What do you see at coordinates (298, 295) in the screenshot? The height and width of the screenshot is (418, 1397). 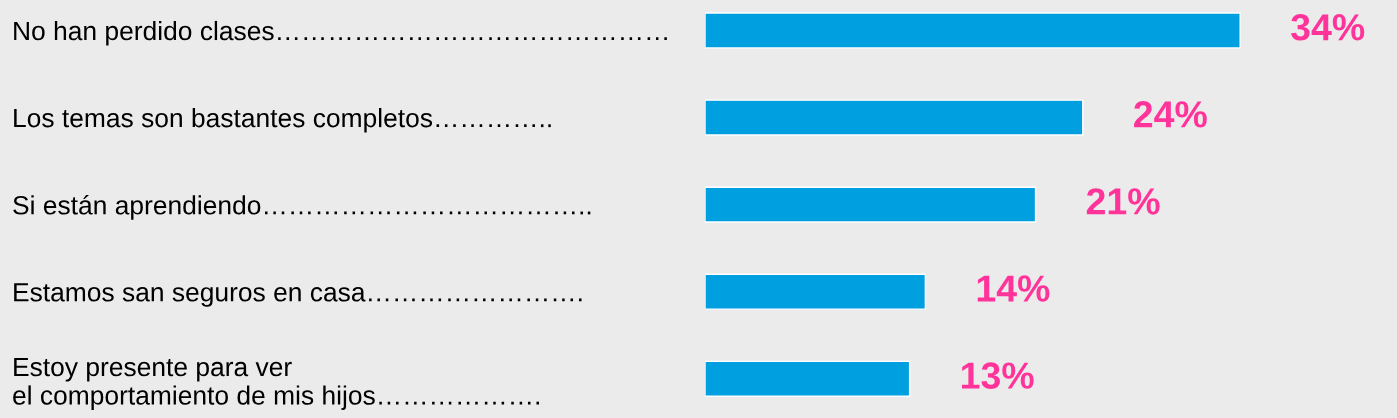 I see `y-tick-label: Estamos san seguros en casa…………………….` at bounding box center [298, 295].